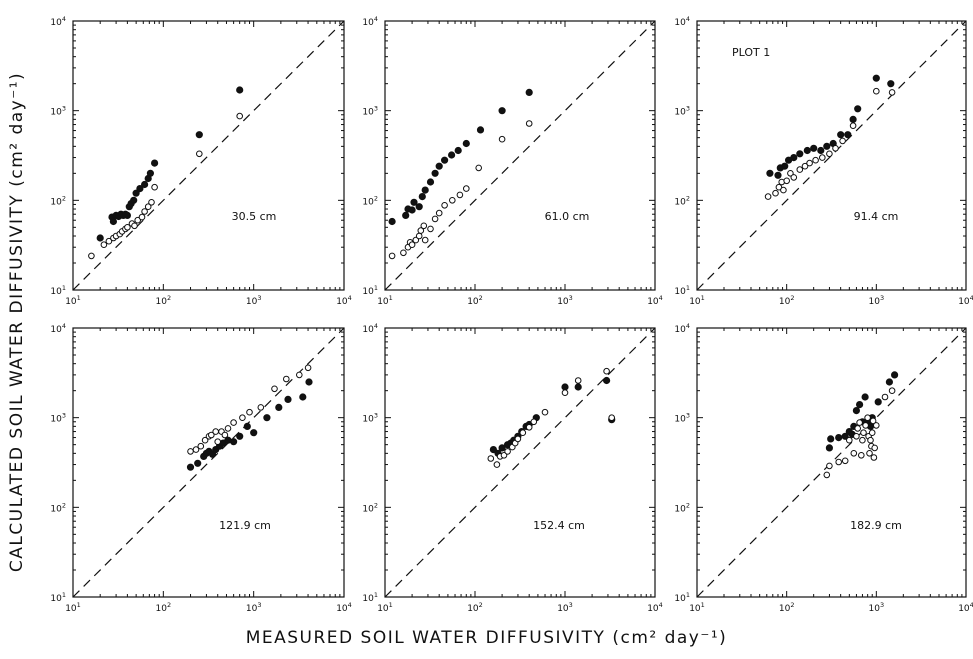 Image resolution: width=973 pixels, height=659 pixels. Describe the element at coordinates (370, 328) in the screenshot. I see `y-tick-label: 10⁴` at that location.